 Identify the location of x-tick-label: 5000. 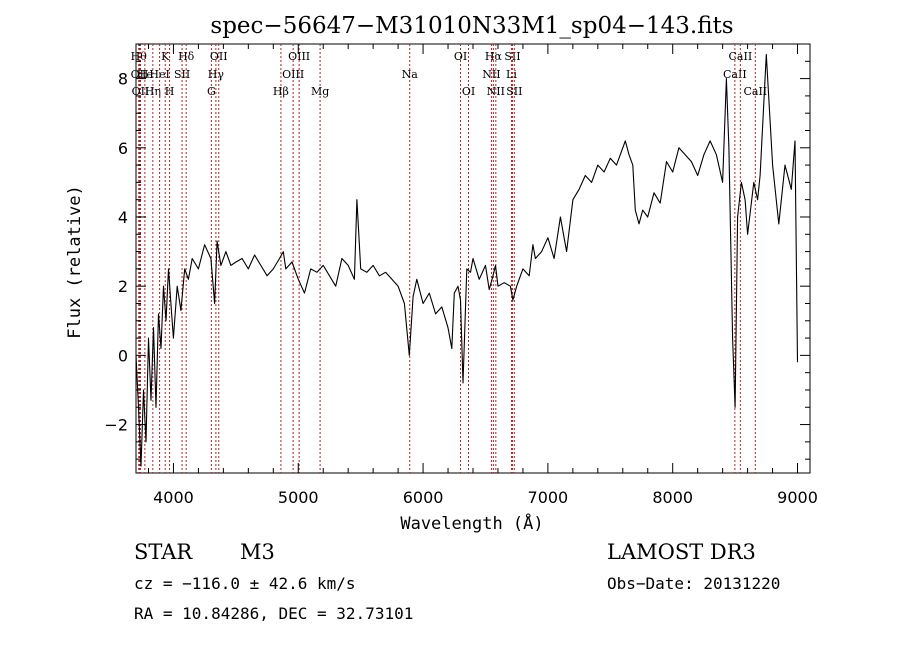
(298, 497).